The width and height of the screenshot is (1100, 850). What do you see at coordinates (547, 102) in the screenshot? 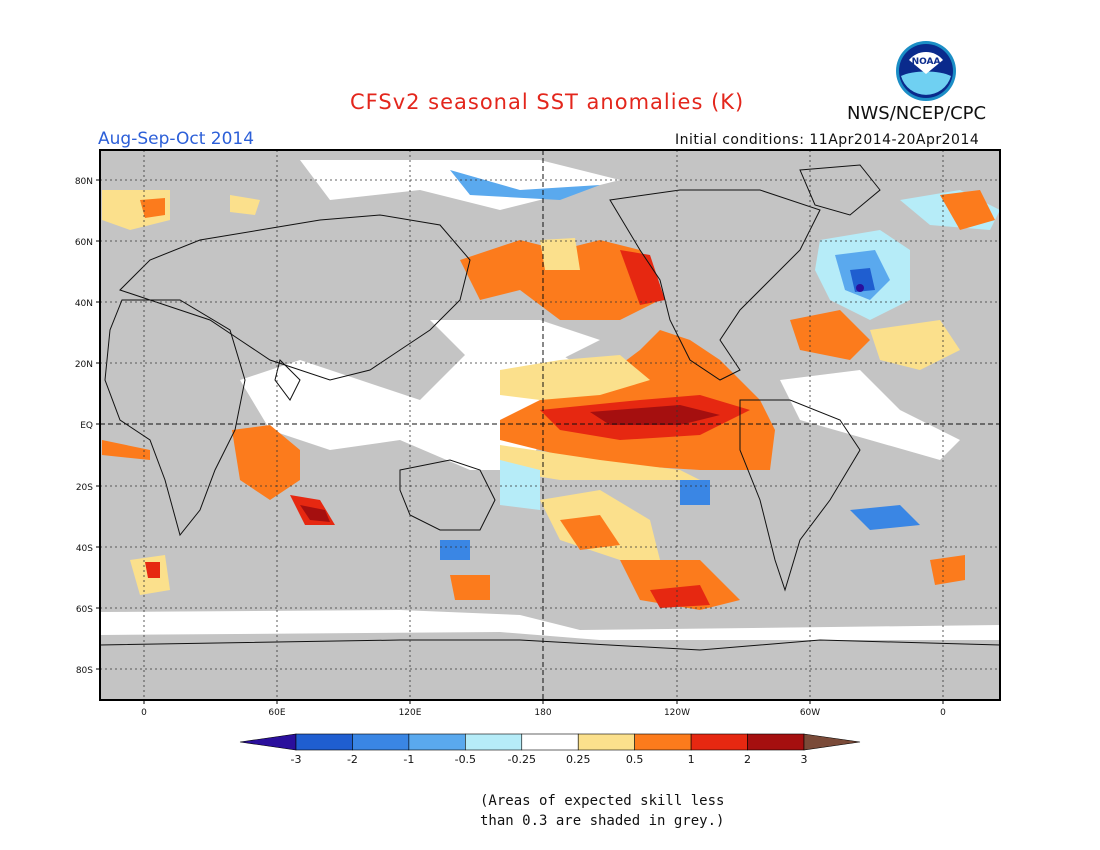
I see `chart-title: CFSv2 seasonal SST anomalies (K)` at bounding box center [547, 102].